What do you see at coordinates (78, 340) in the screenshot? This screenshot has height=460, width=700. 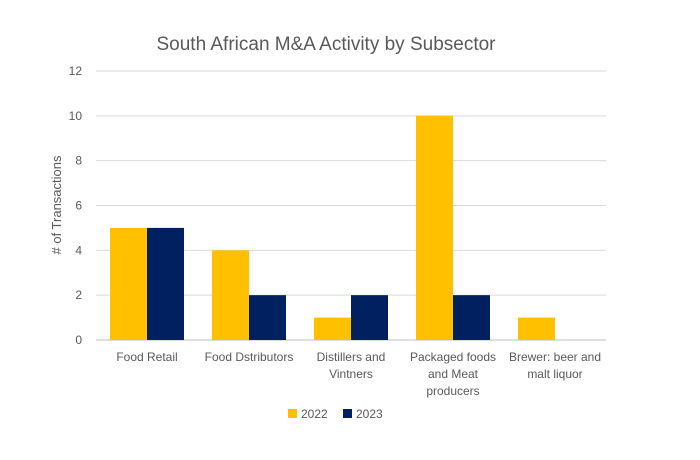 I see `y-tick-label: 0` at bounding box center [78, 340].